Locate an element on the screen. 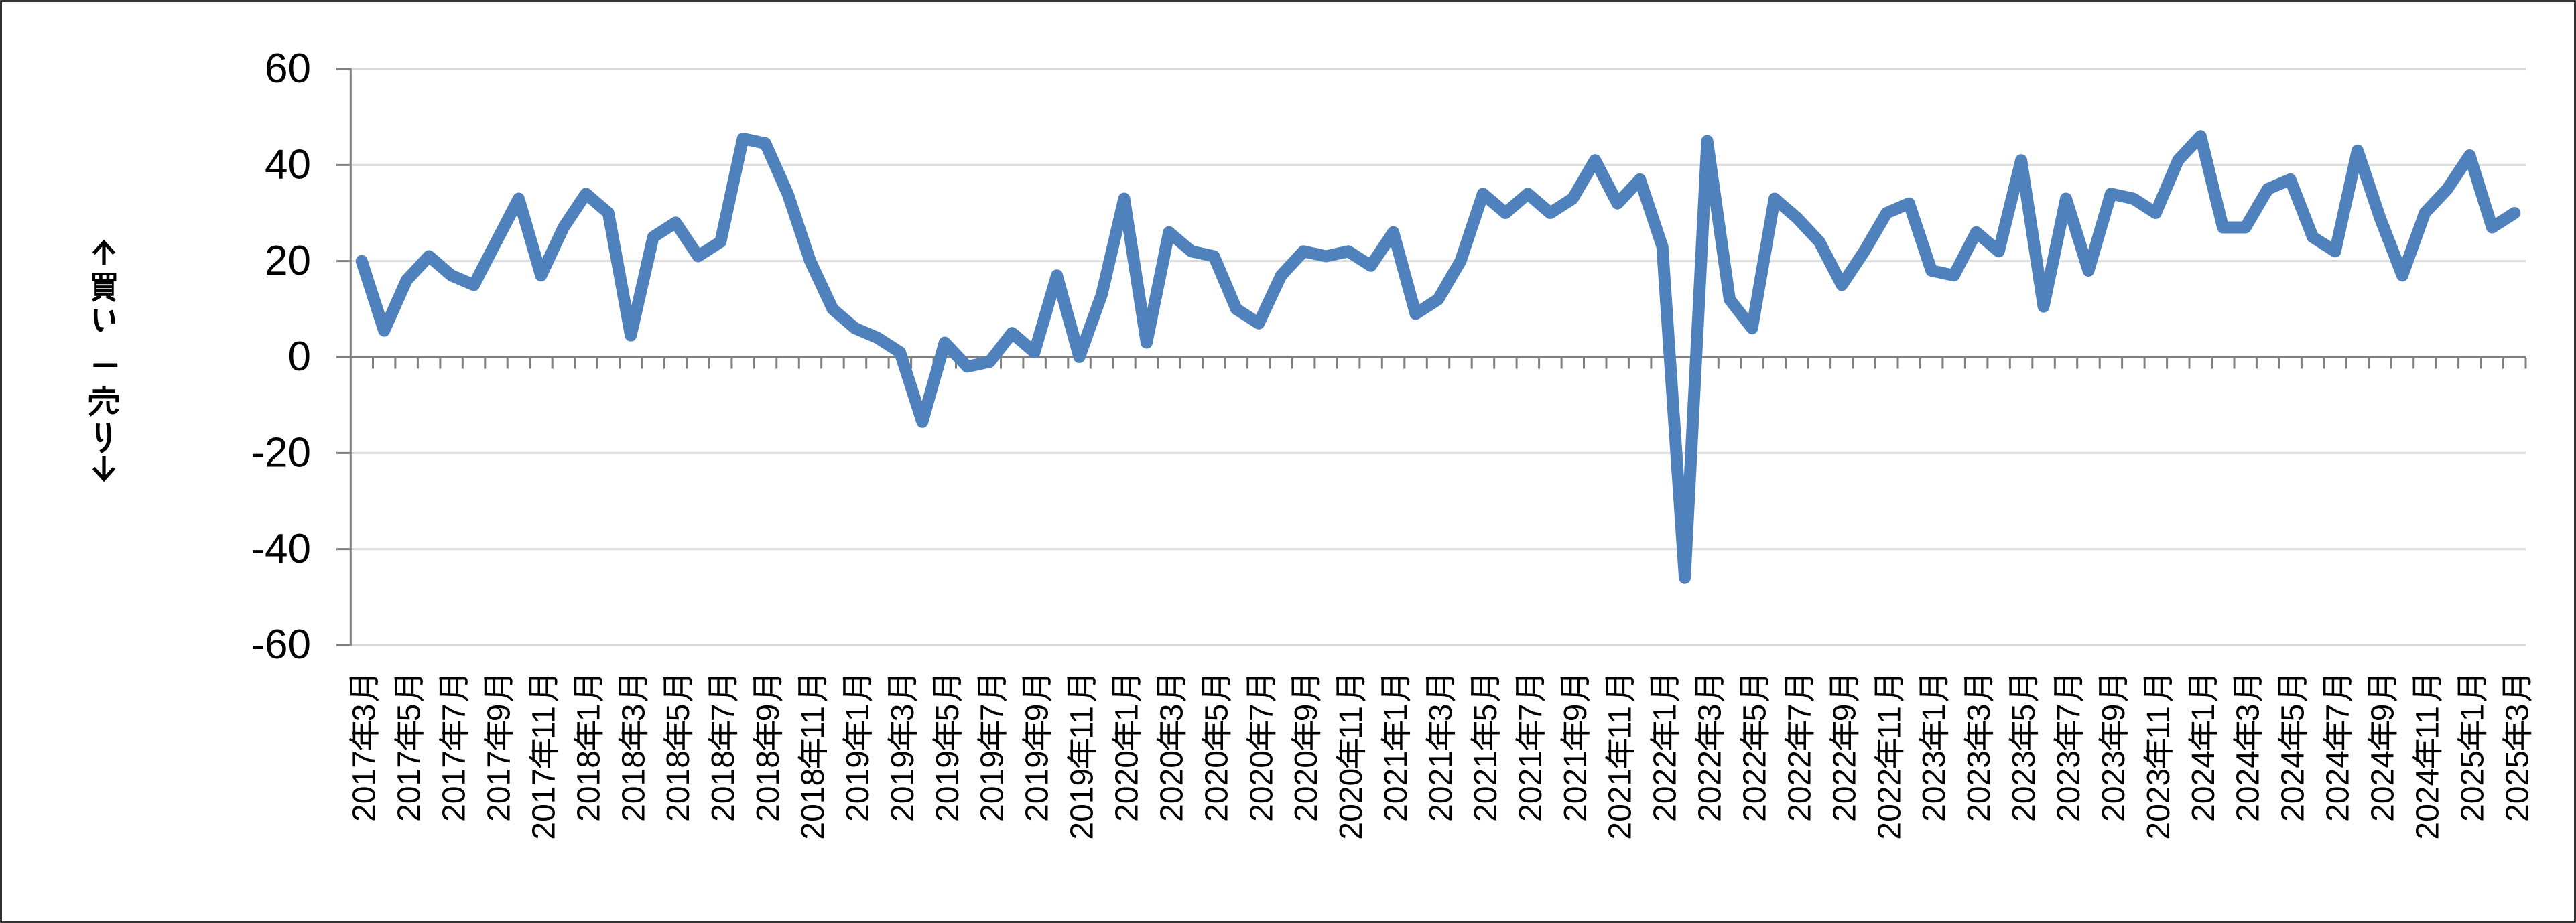  svg-text: -20 is located at coordinates (281, 453).